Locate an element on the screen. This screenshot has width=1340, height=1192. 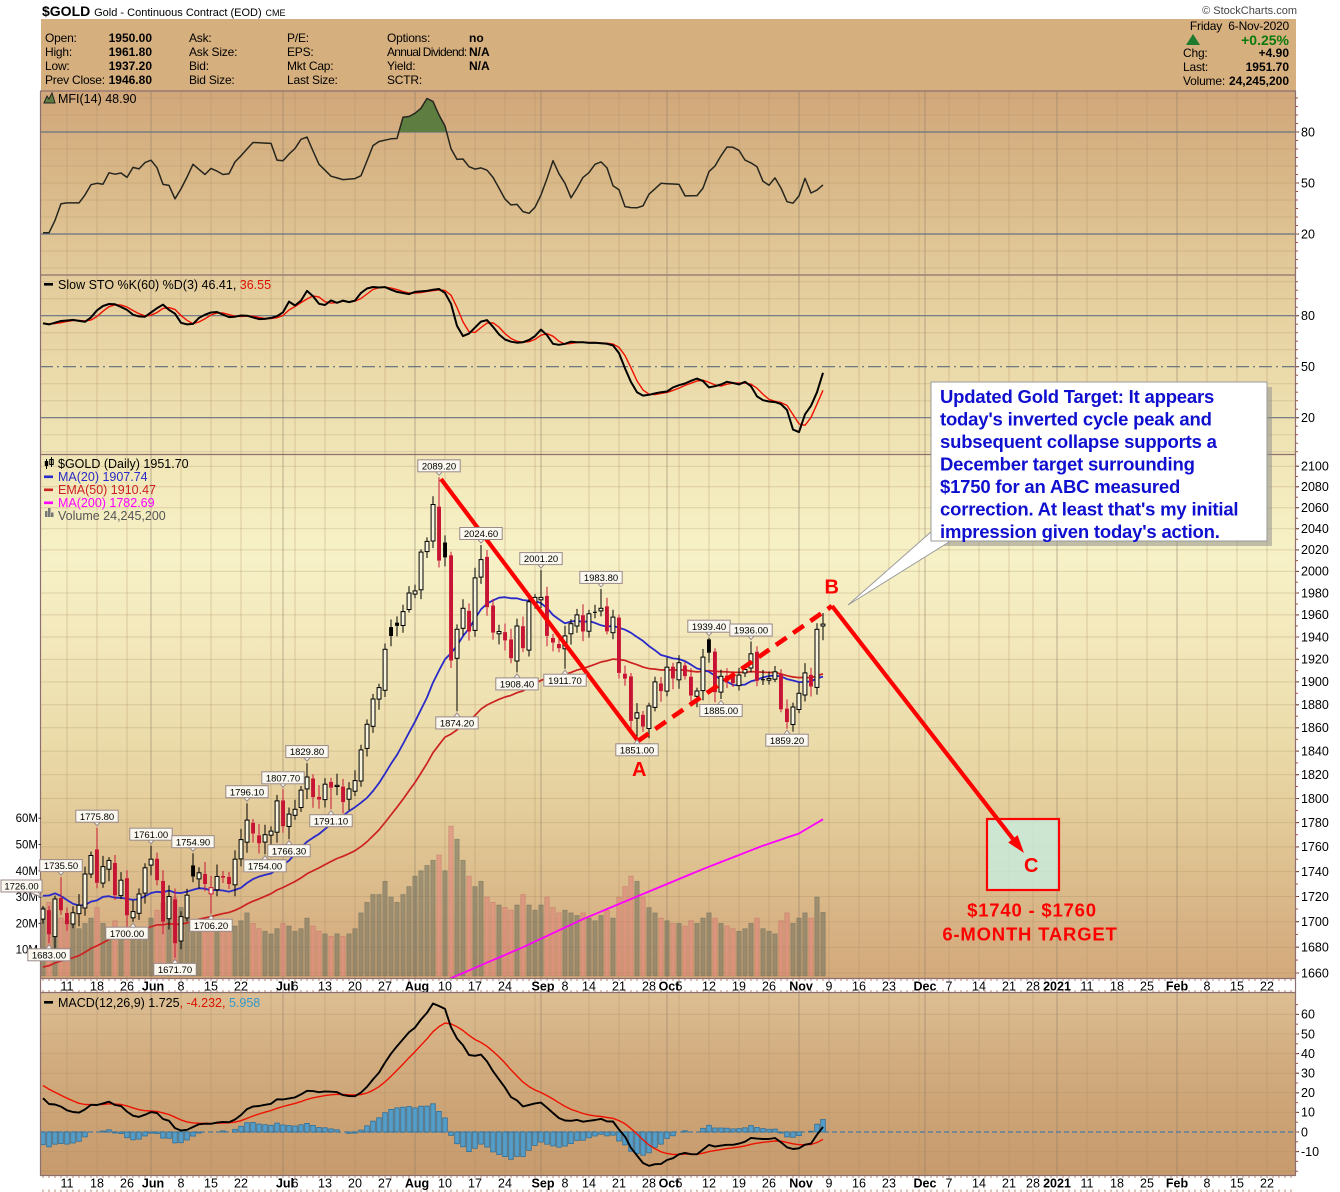
svg-text:MACD(12,26,9) 1.725, -4.232, 5: MACD(12,26,9) 1.725, -4.232, 5.958 is located at coordinates (159, 1003).